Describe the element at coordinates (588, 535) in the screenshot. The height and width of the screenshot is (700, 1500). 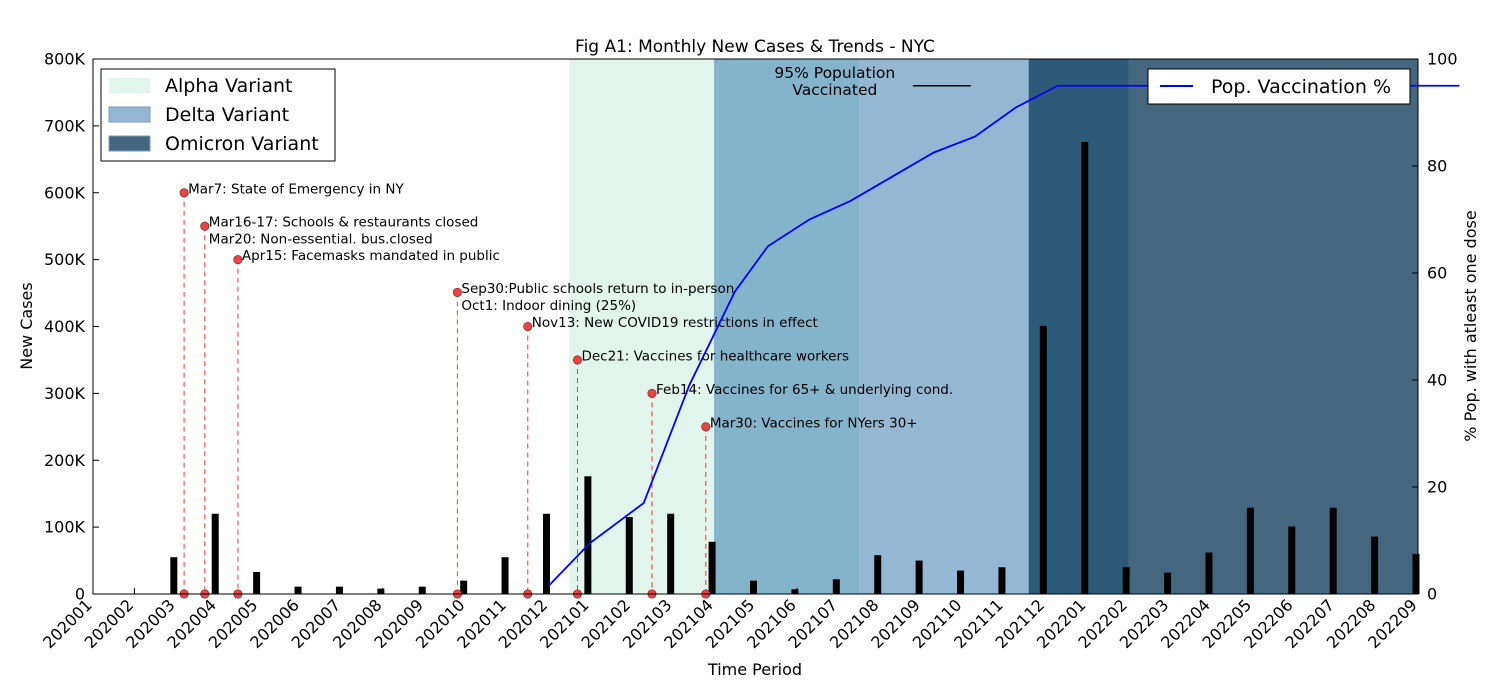
I see `bar-202101: 202101: 176000` at that location.